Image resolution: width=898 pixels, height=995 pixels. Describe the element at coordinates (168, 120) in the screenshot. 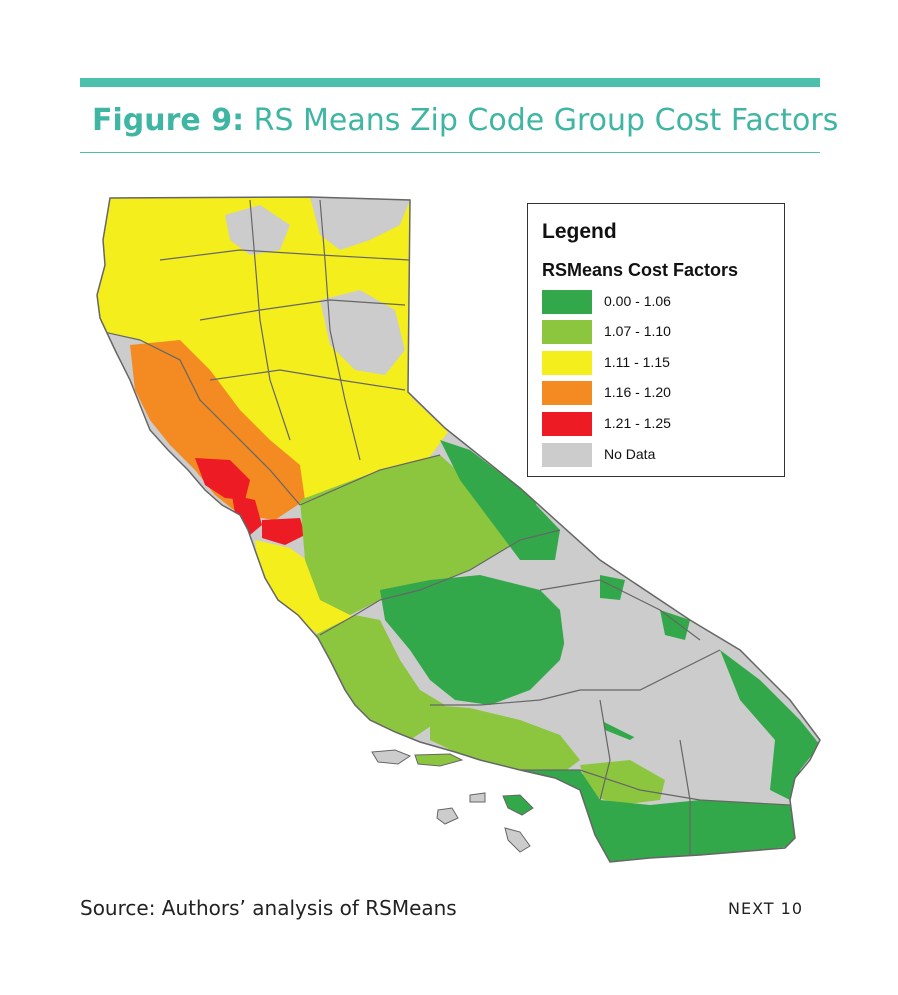

I see `figure-label: Figure 9:` at that location.